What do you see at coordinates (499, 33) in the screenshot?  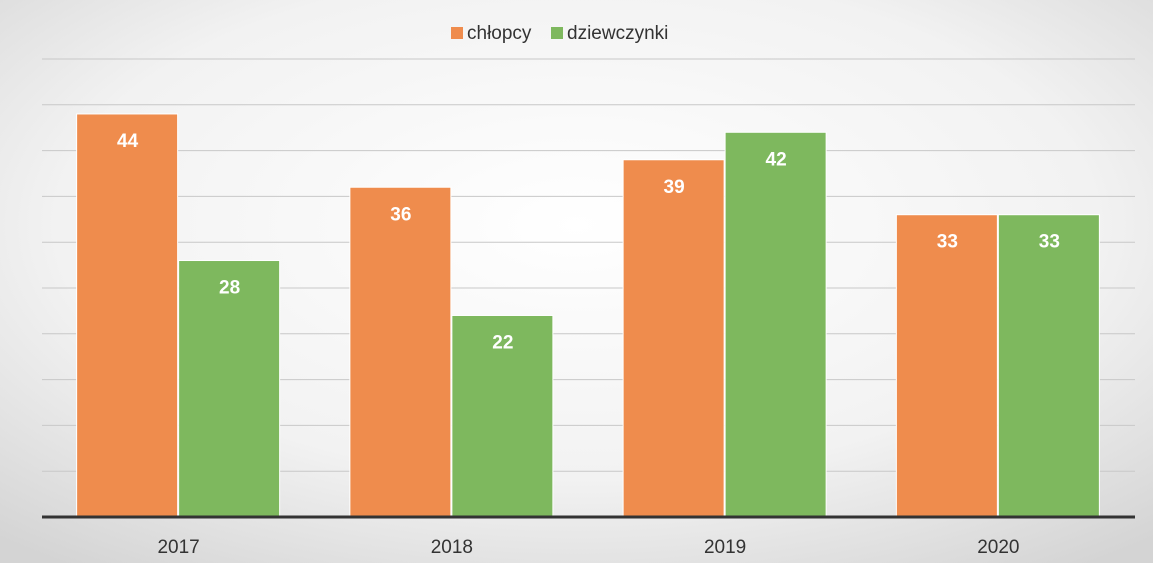 I see `legend-label: chłopcy` at bounding box center [499, 33].